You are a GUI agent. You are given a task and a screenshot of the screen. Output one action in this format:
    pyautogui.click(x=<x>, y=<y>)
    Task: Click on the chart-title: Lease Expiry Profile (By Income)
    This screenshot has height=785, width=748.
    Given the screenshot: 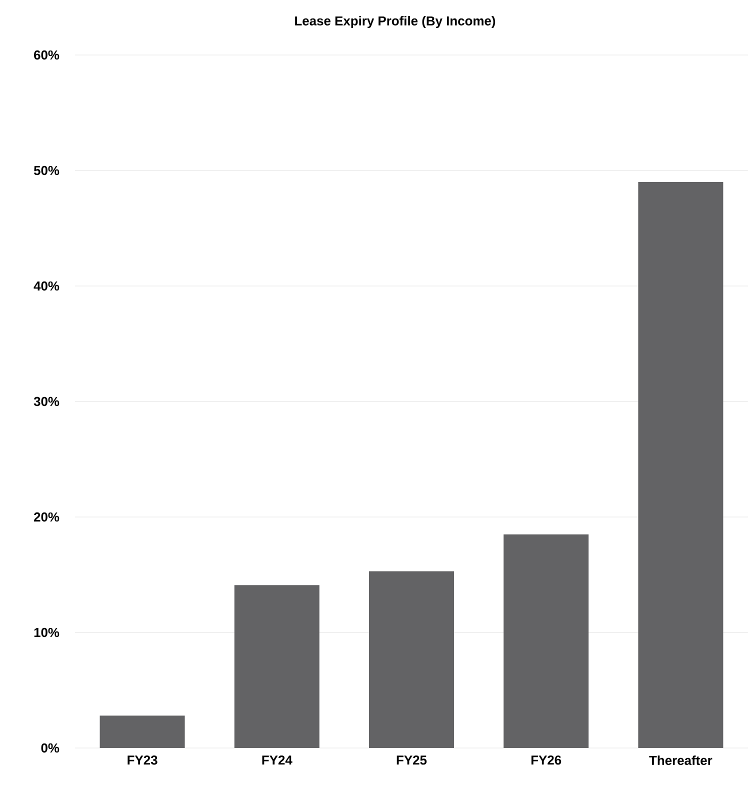 What is the action you would take?
    pyautogui.click(x=395, y=22)
    